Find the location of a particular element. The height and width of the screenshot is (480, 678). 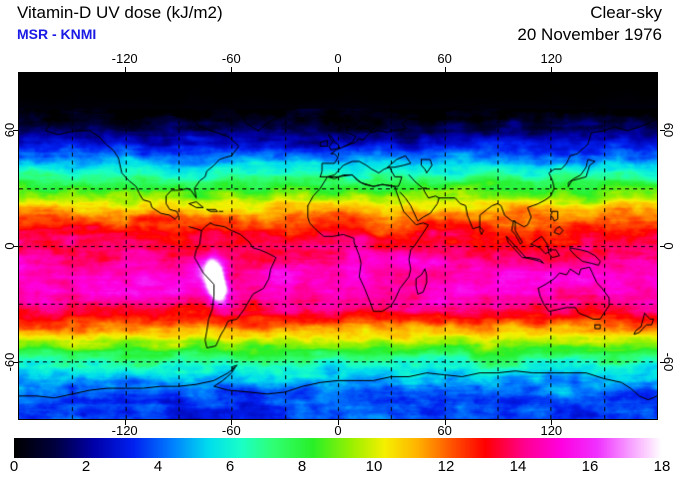

colorbar-tick-label: 12 is located at coordinates (446, 466).